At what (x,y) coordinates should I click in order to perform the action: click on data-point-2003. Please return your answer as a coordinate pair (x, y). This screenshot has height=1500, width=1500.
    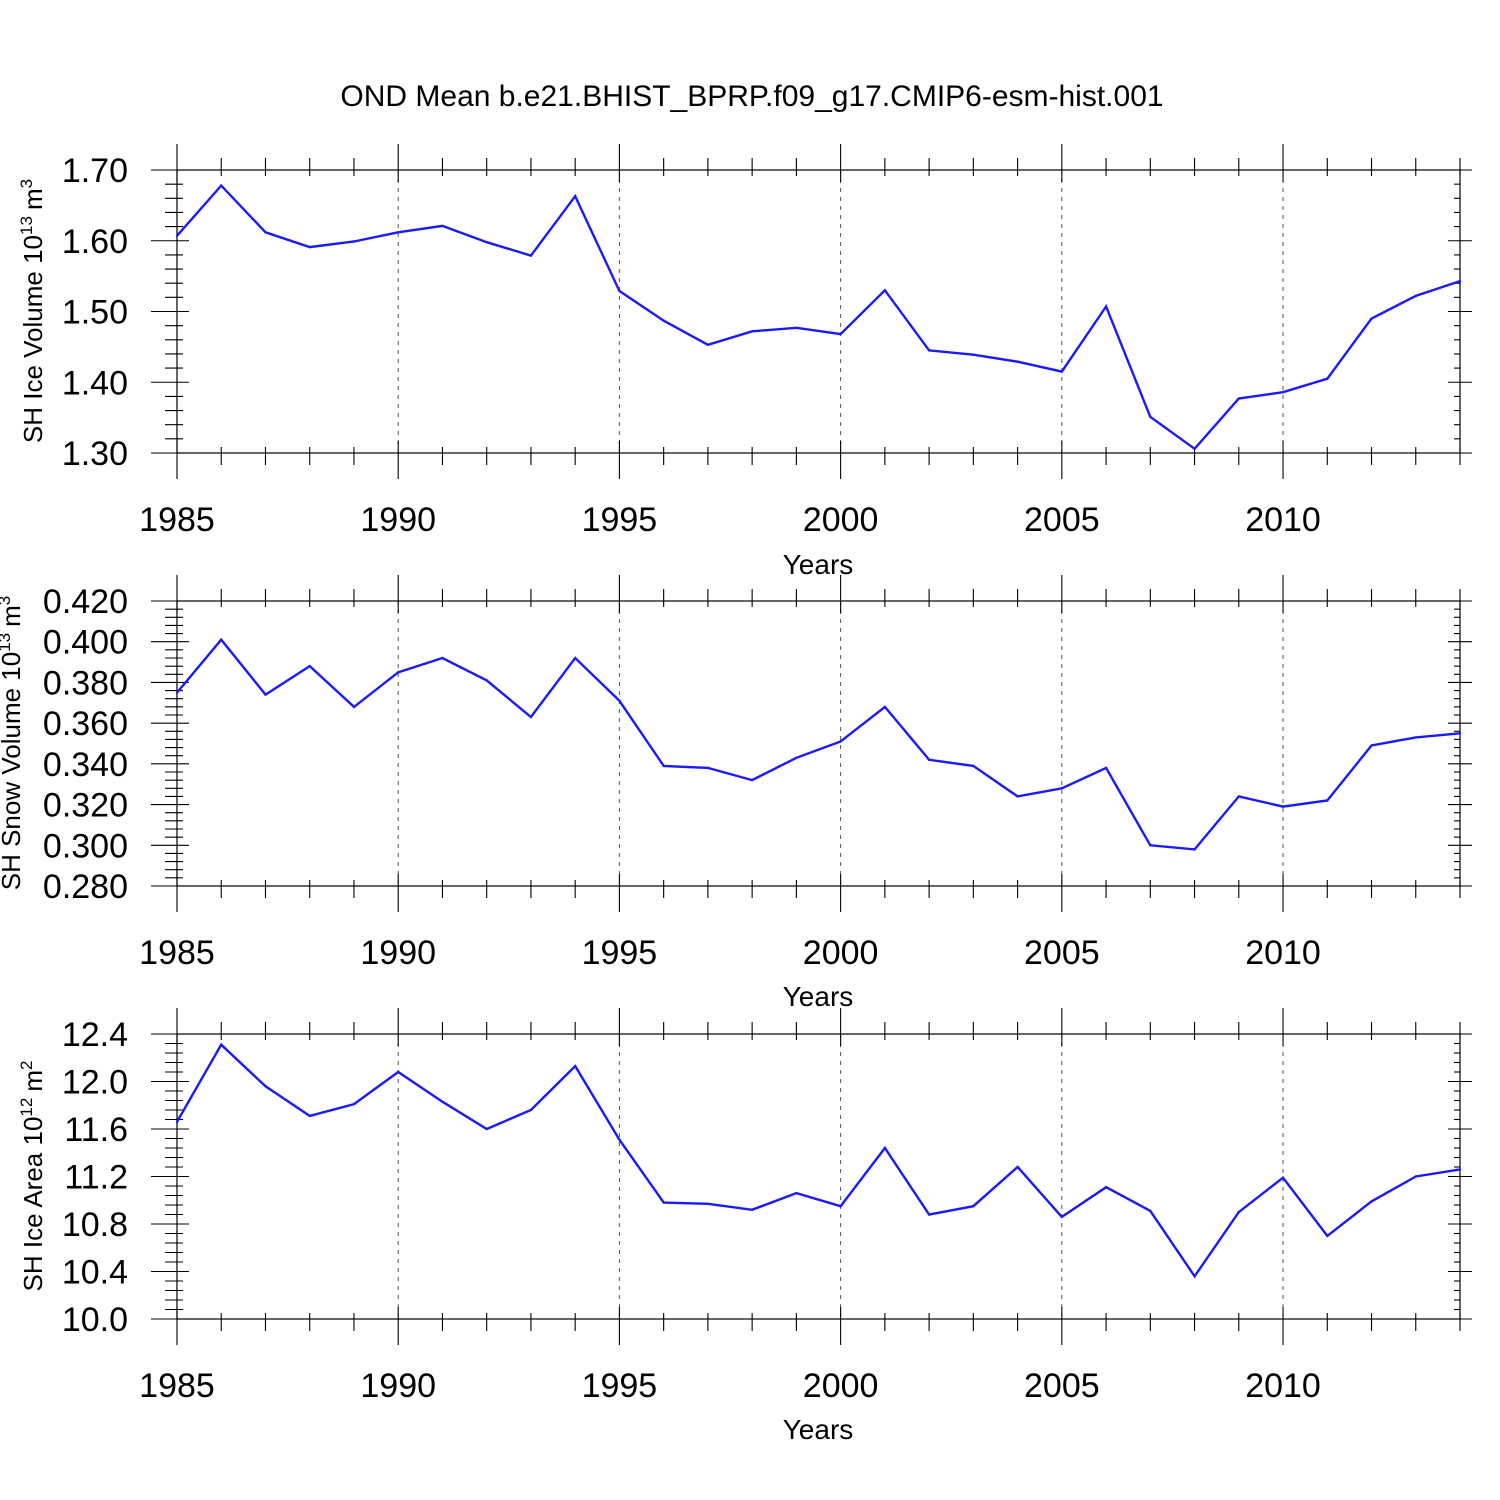
    Looking at the image, I should click on (973, 354).